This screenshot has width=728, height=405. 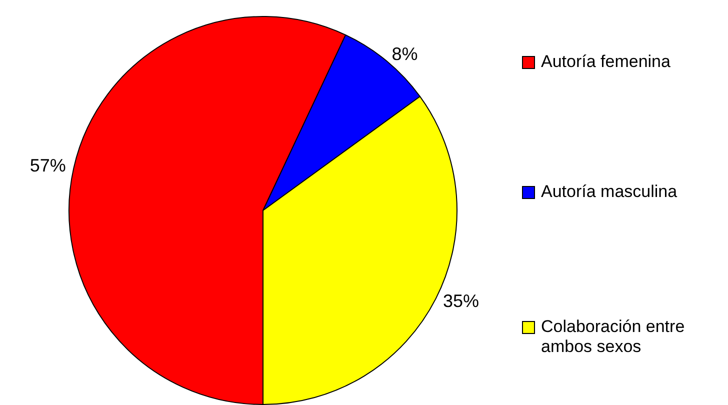 I want to click on legend-label: Autoría femenina, so click(x=606, y=62).